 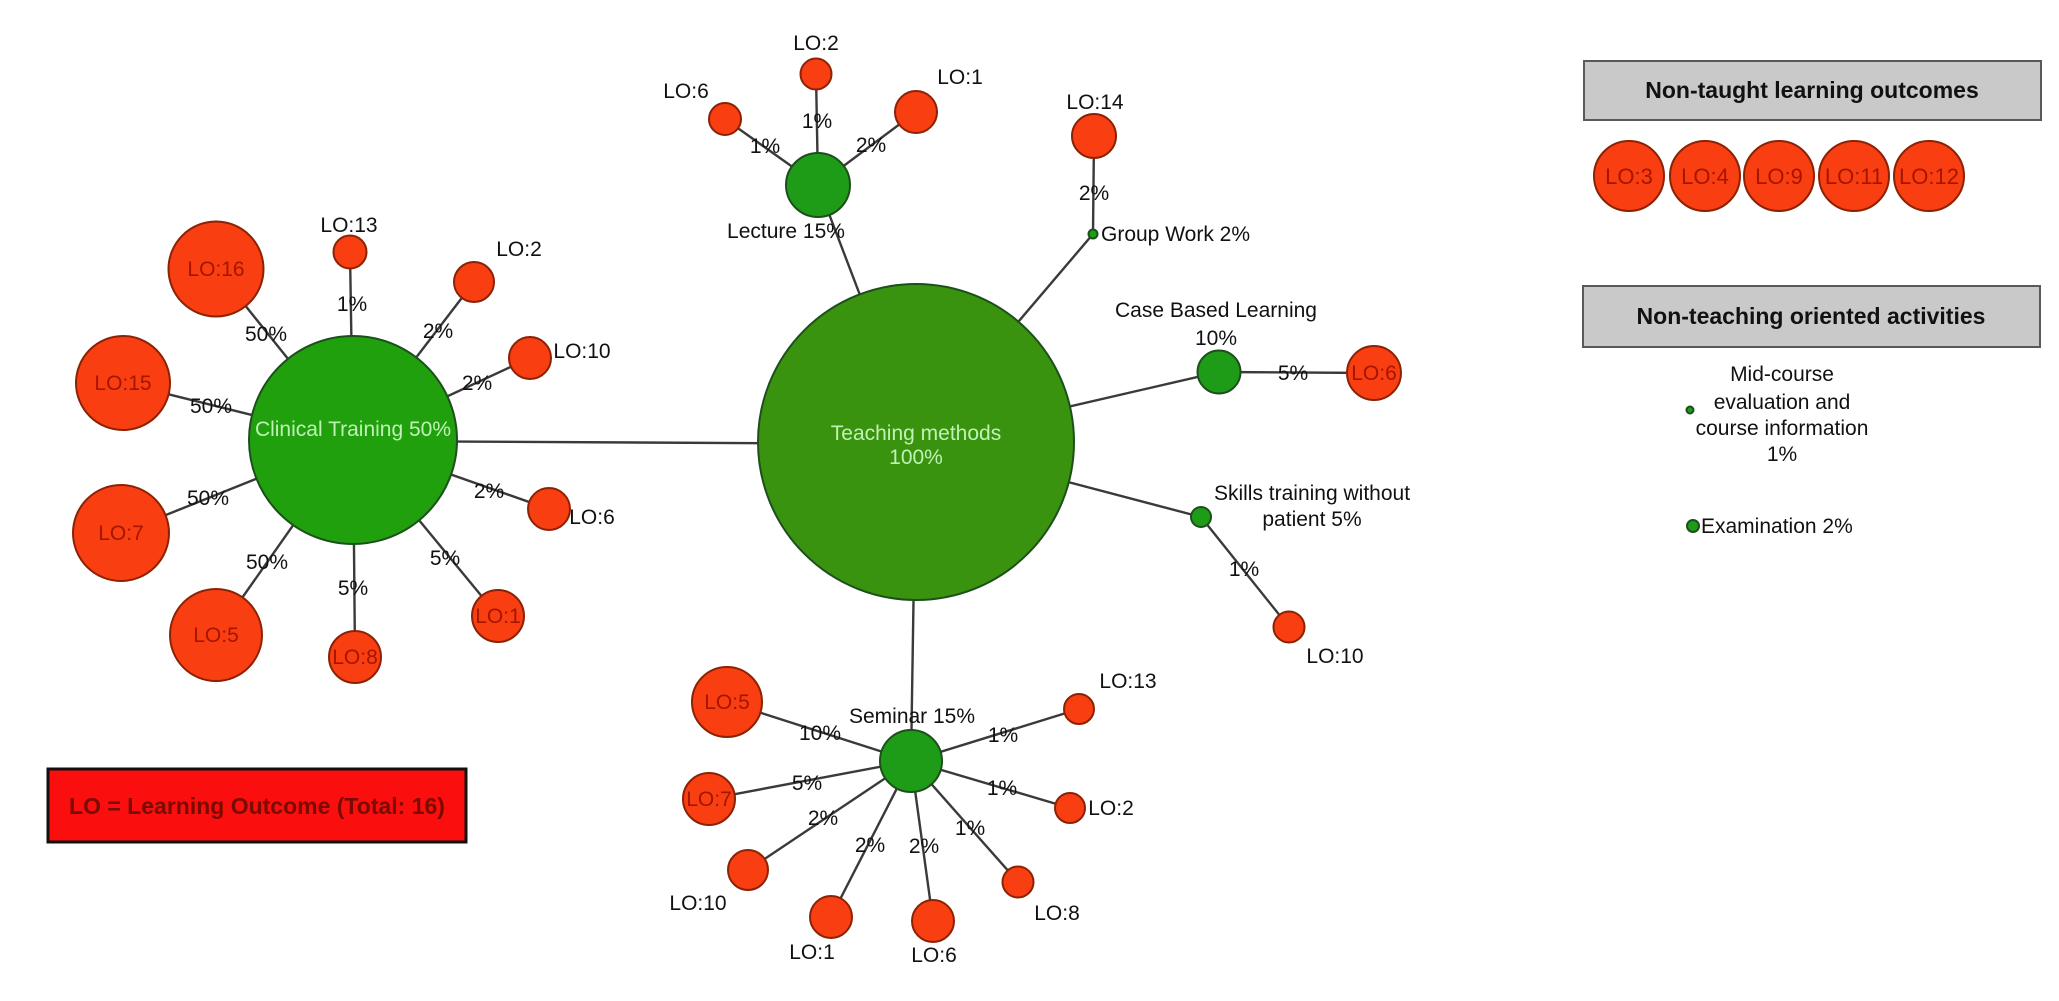 What do you see at coordinates (122, 383) in the screenshot?
I see `svg-text: LO:15` at bounding box center [122, 383].